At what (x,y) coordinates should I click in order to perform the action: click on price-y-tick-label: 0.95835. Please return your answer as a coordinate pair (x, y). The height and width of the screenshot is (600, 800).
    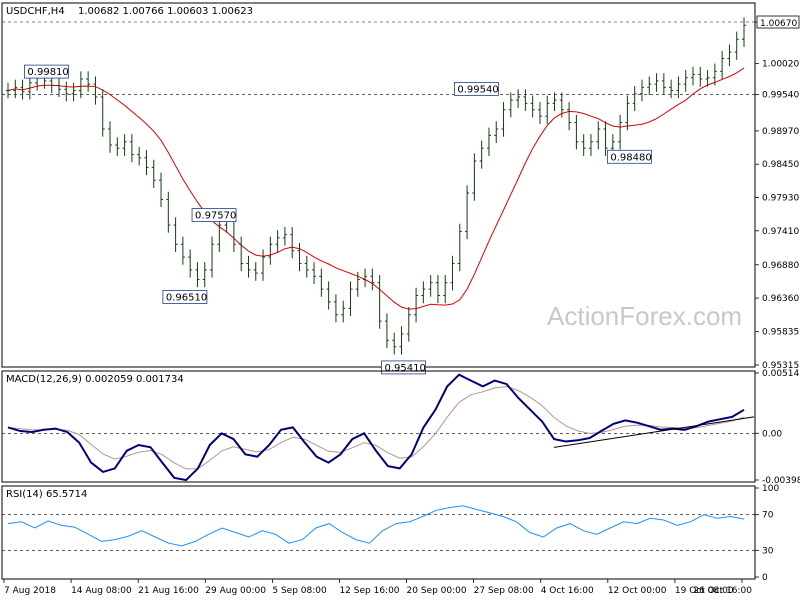
    Looking at the image, I should click on (780, 333).